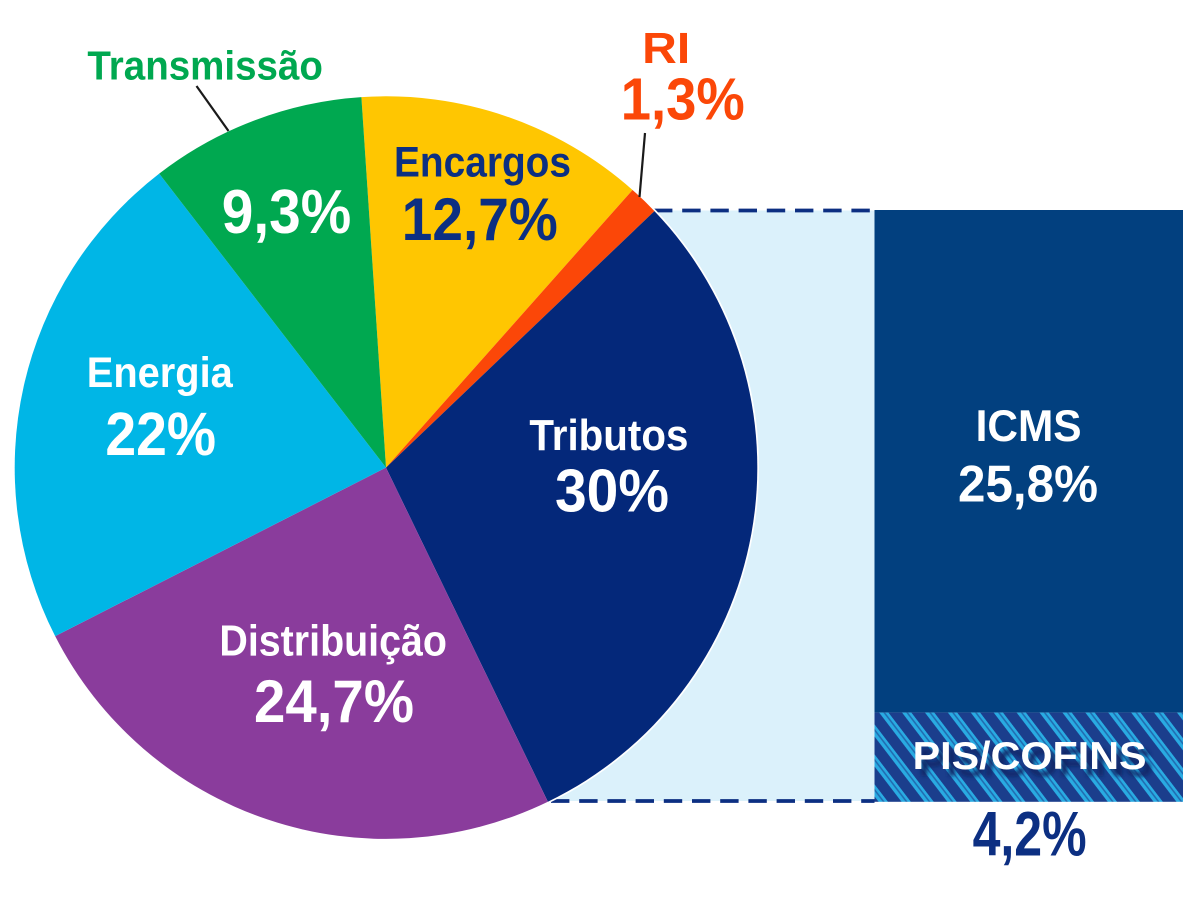 This screenshot has width=1200, height=900. Describe the element at coordinates (1029, 426) in the screenshot. I see `svg-text: ICMS` at that location.